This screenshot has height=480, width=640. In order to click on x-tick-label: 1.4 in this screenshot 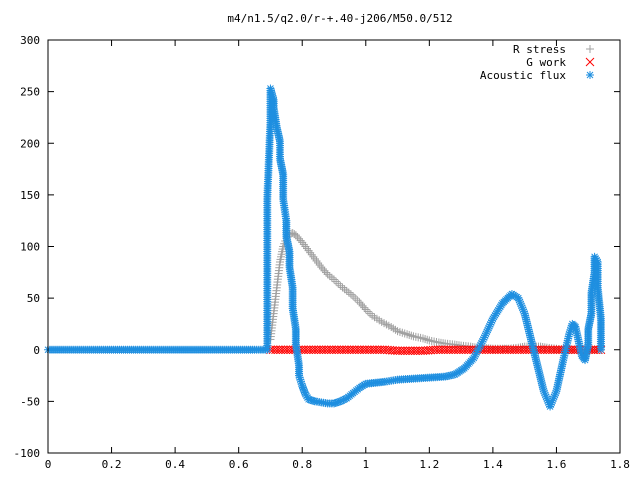, I will do `click(493, 464)`.